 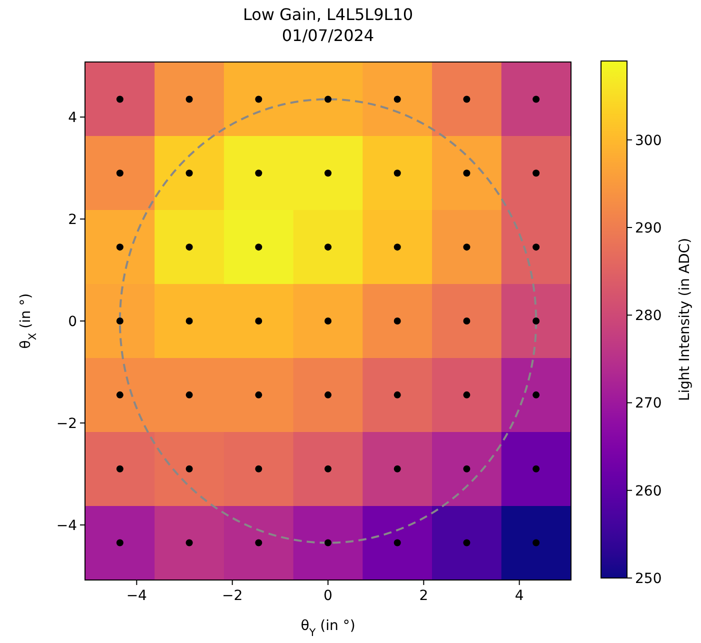 I want to click on y-tick-label: 2, so click(x=72, y=220).